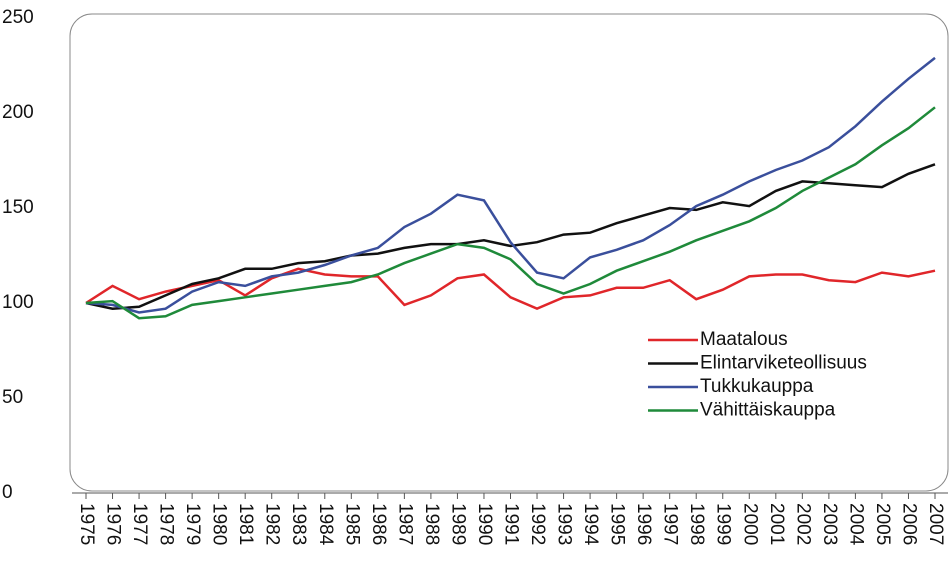 This screenshot has width=951, height=568. I want to click on y-tick-label: 200, so click(18, 112).